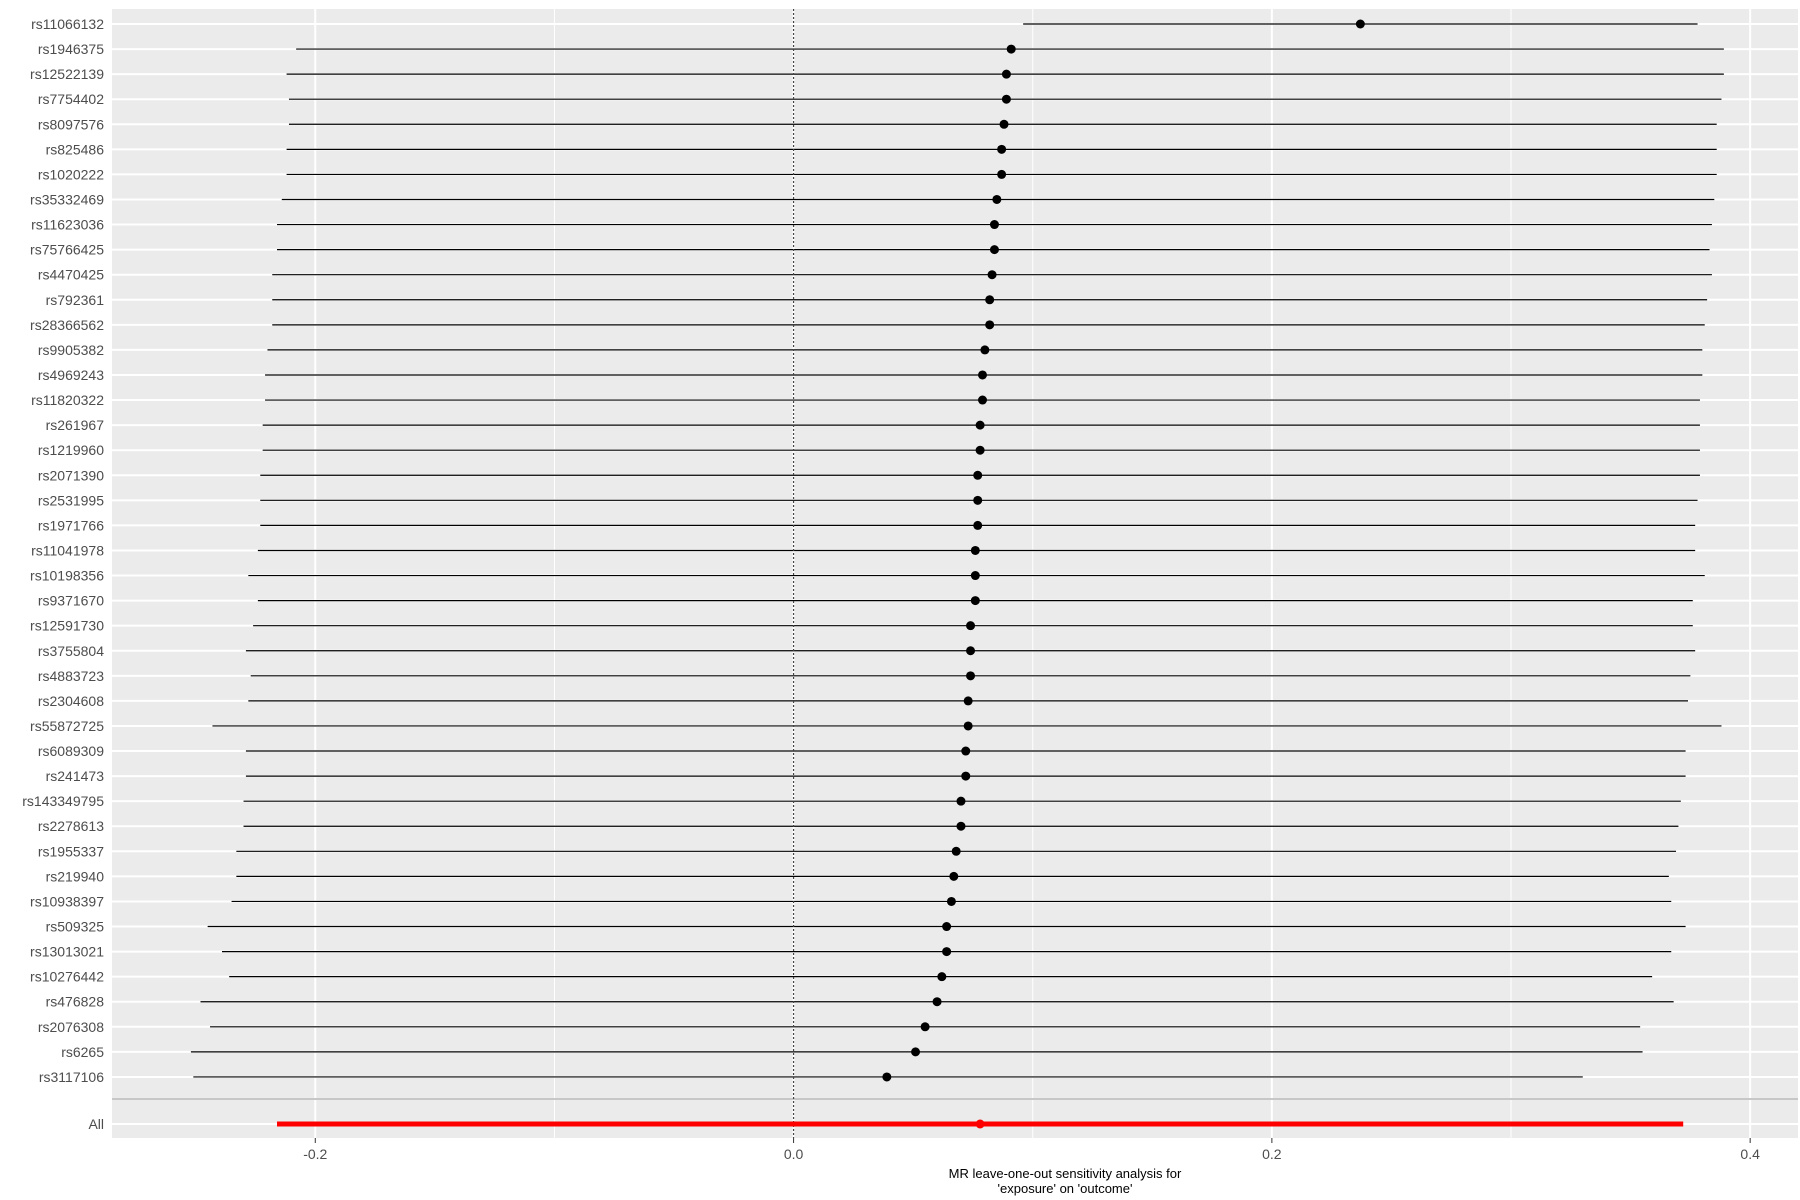 The width and height of the screenshot is (1800, 1200). Describe the element at coordinates (71, 751) in the screenshot. I see `y-label-rs6089309: rs6089309` at that location.